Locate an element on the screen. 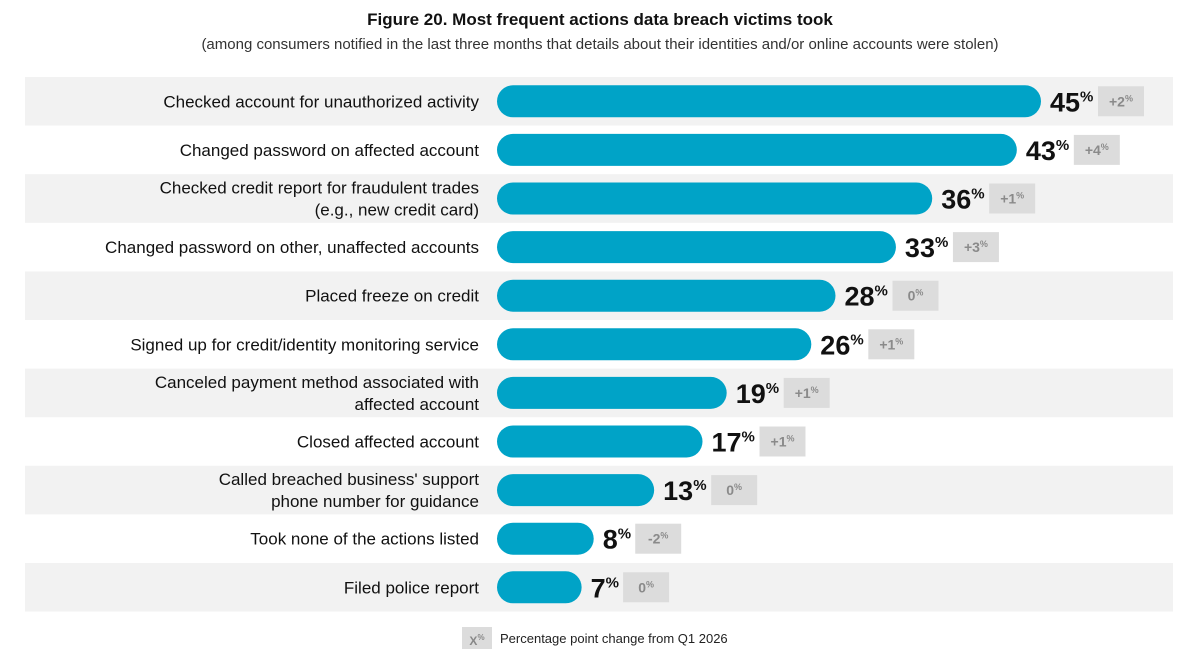  value-label: 8% is located at coordinates (617, 540).